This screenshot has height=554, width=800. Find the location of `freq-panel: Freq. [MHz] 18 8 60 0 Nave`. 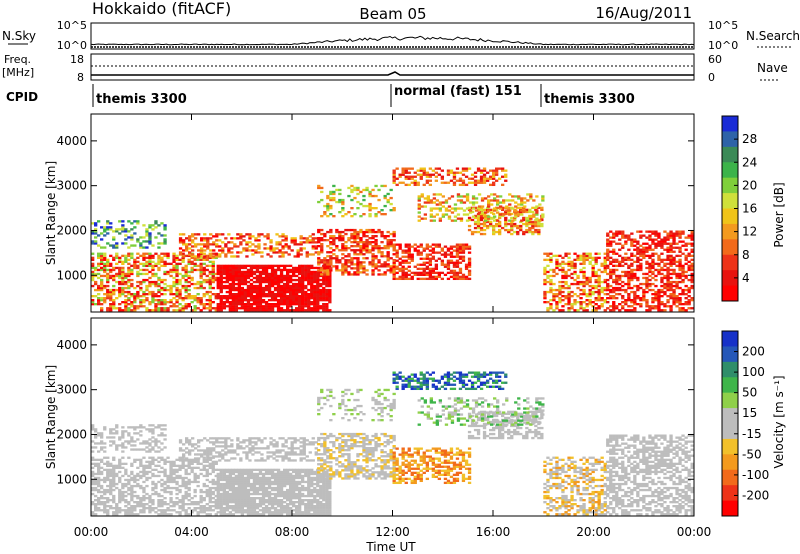

freq-panel: Freq. [MHz] 18 8 60 0 Nave is located at coordinates (395, 68).